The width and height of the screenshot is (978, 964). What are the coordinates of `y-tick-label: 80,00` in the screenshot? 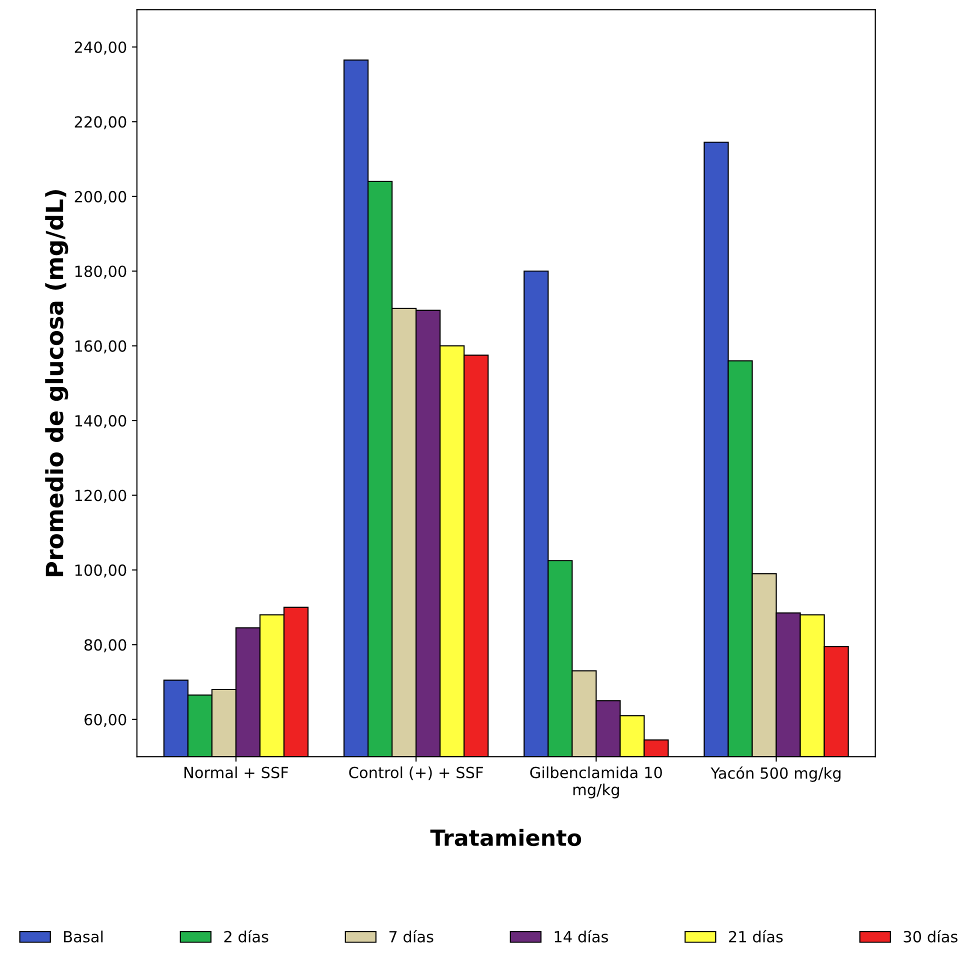 It's located at (105, 645).